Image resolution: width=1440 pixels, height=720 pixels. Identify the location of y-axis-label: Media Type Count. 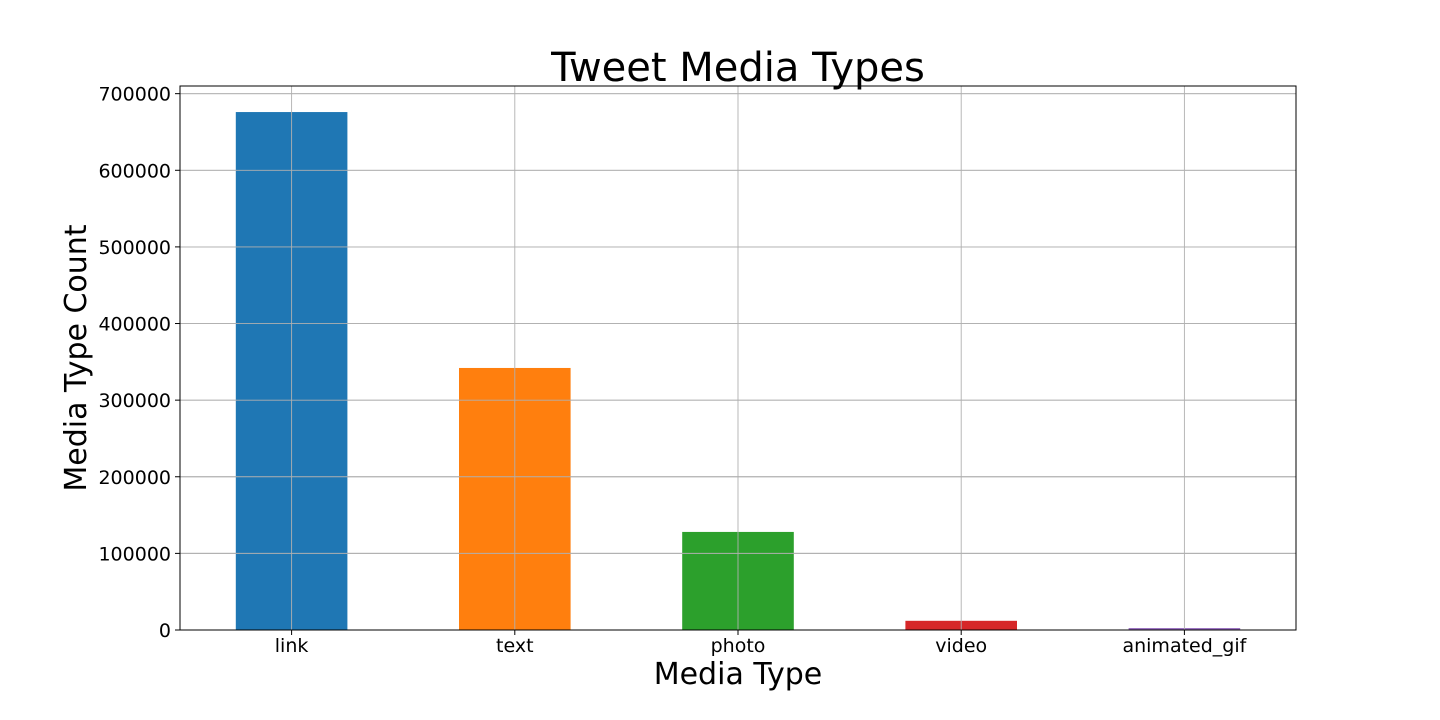
(76, 357).